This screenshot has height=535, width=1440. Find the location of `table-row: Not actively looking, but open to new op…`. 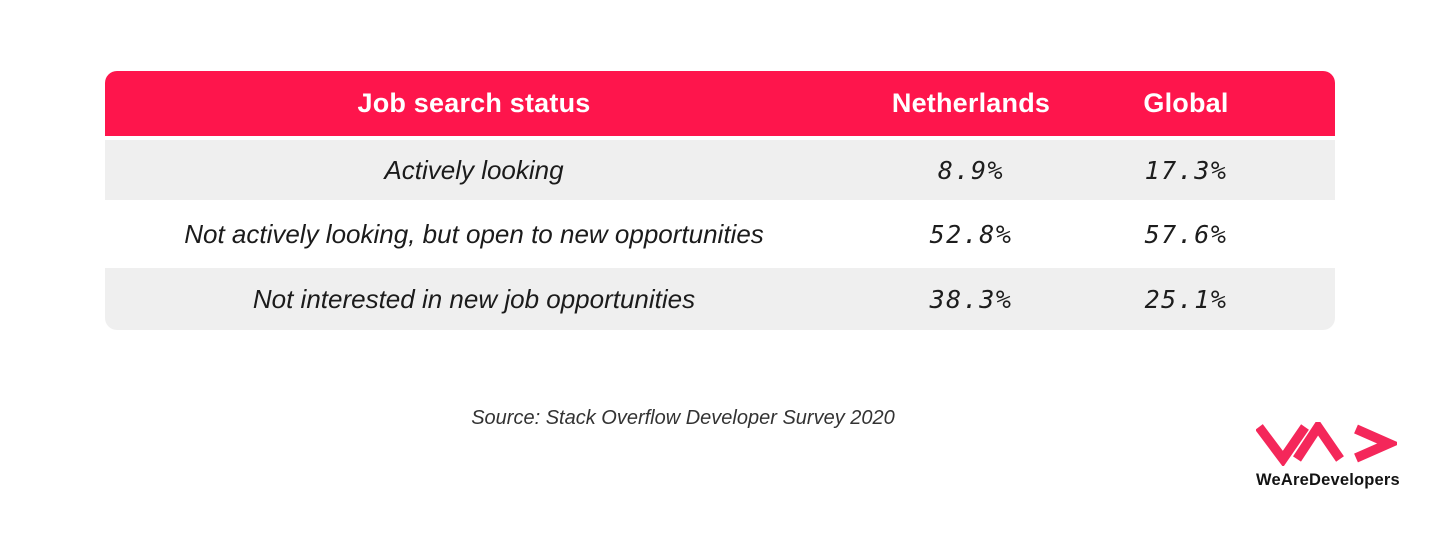

table-row: Not actively looking, but open to new op… is located at coordinates (720, 234).